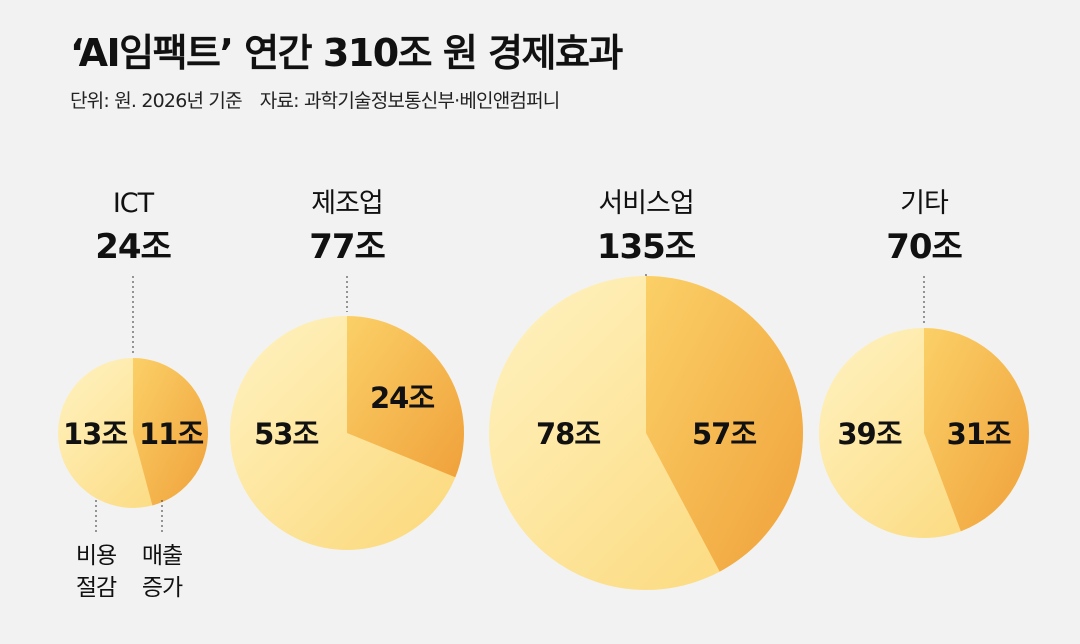 The width and height of the screenshot is (1080, 644). I want to click on pie-2-slice-revenue, so click(405, 397).